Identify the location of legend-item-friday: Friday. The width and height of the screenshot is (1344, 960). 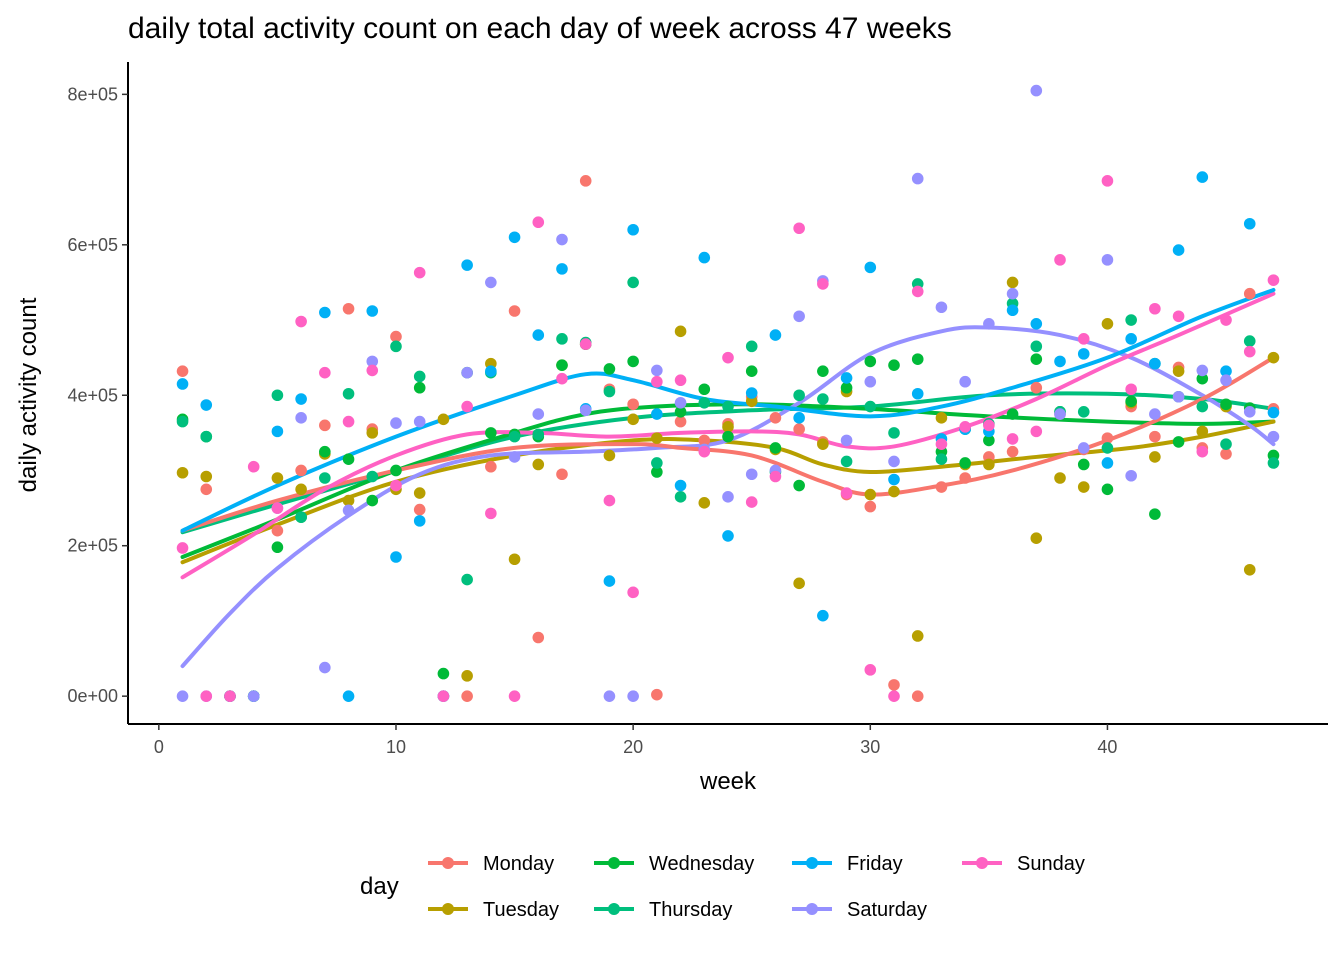
(847, 864).